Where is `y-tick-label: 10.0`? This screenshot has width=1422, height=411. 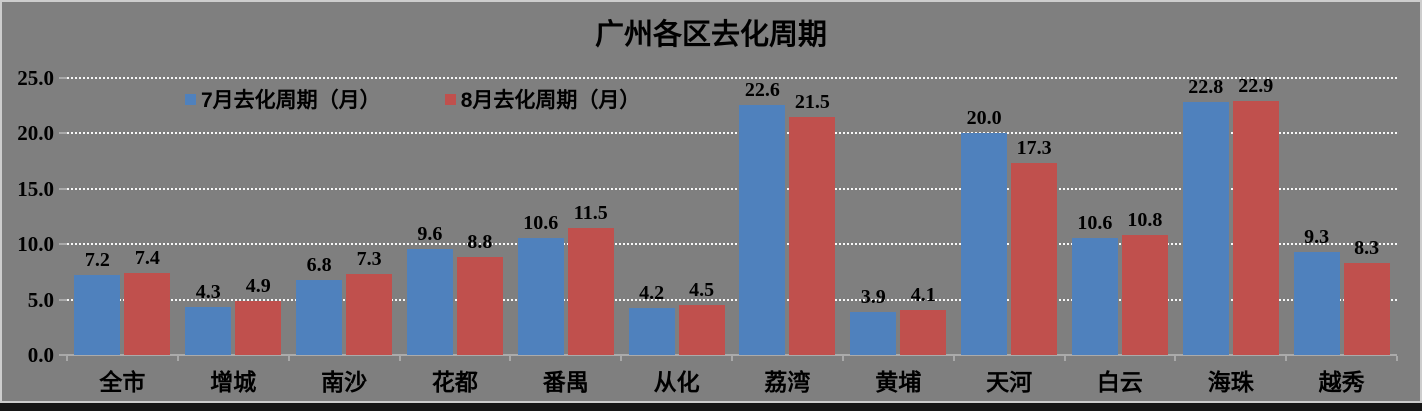 y-tick-label: 10.0 is located at coordinates (35, 244).